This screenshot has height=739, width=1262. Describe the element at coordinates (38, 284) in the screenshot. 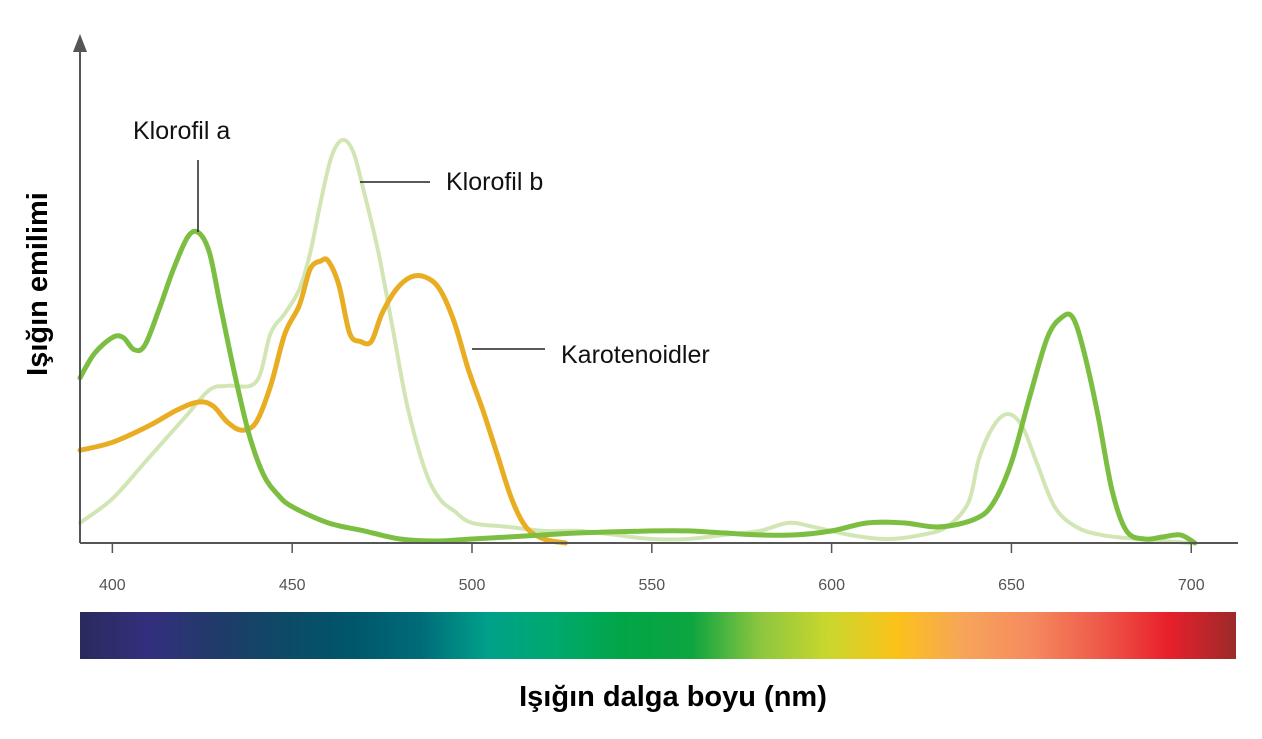

I see `y-axis-title: Işığın emilimi` at that location.